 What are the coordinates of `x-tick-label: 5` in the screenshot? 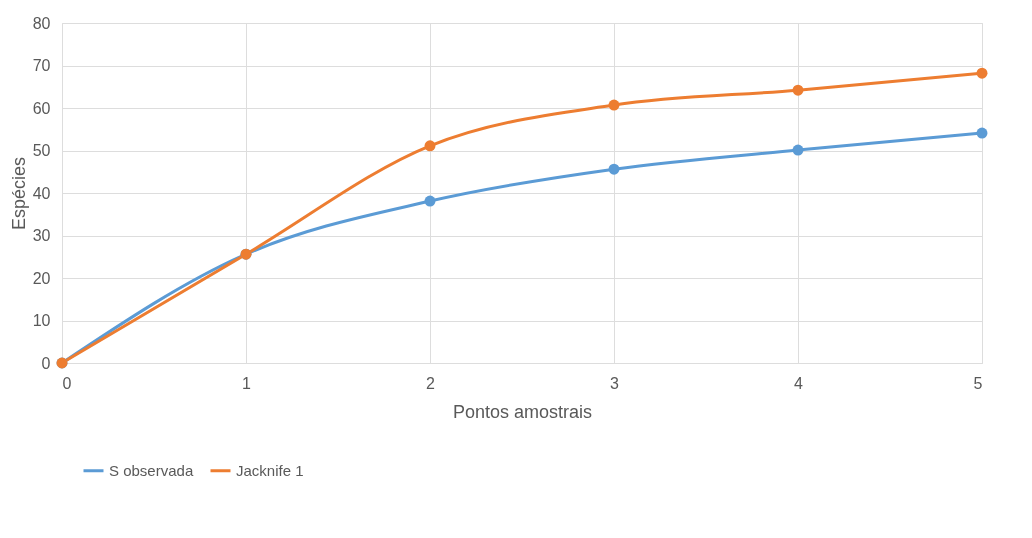 It's located at (978, 383).